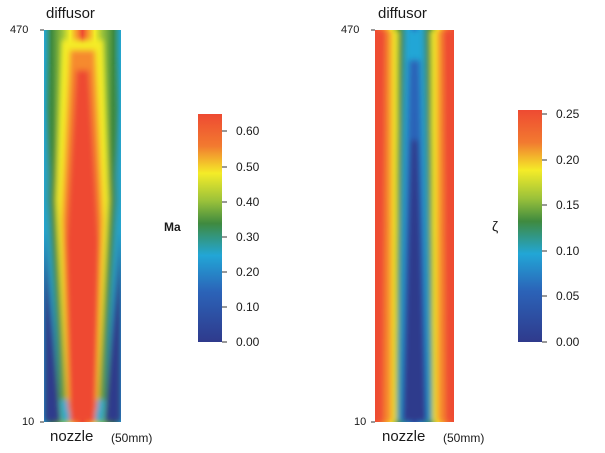  Describe the element at coordinates (568, 251) in the screenshot. I see `zeta-cbar-tick-3: 0.10` at that location.